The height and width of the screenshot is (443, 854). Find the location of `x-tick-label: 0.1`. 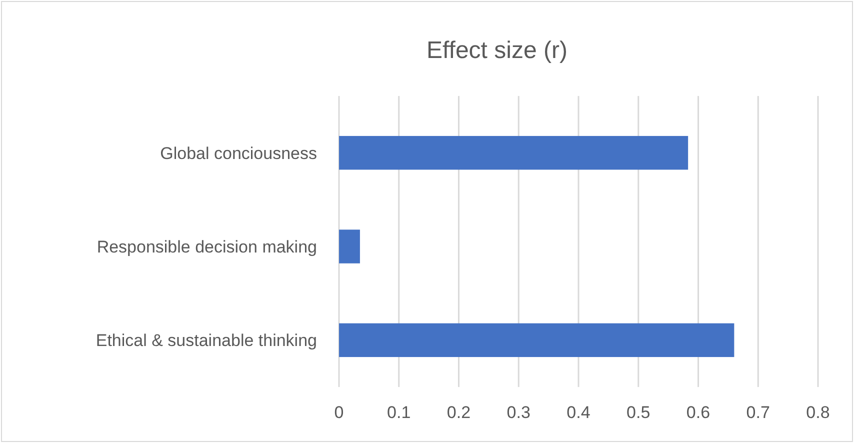

x-tick-label: 0.1 is located at coordinates (399, 412).